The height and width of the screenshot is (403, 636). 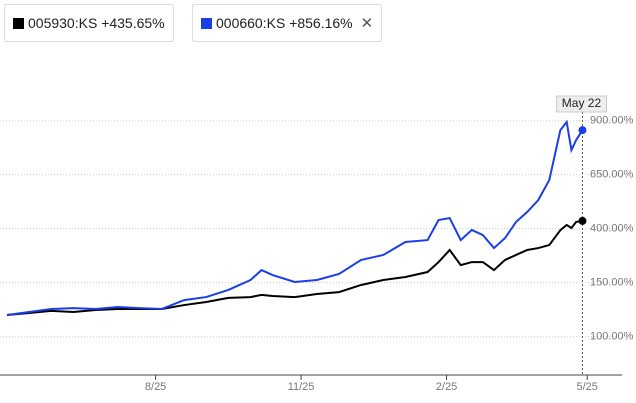 What do you see at coordinates (587, 387) in the screenshot?
I see `x-tick-label: 5/25` at bounding box center [587, 387].